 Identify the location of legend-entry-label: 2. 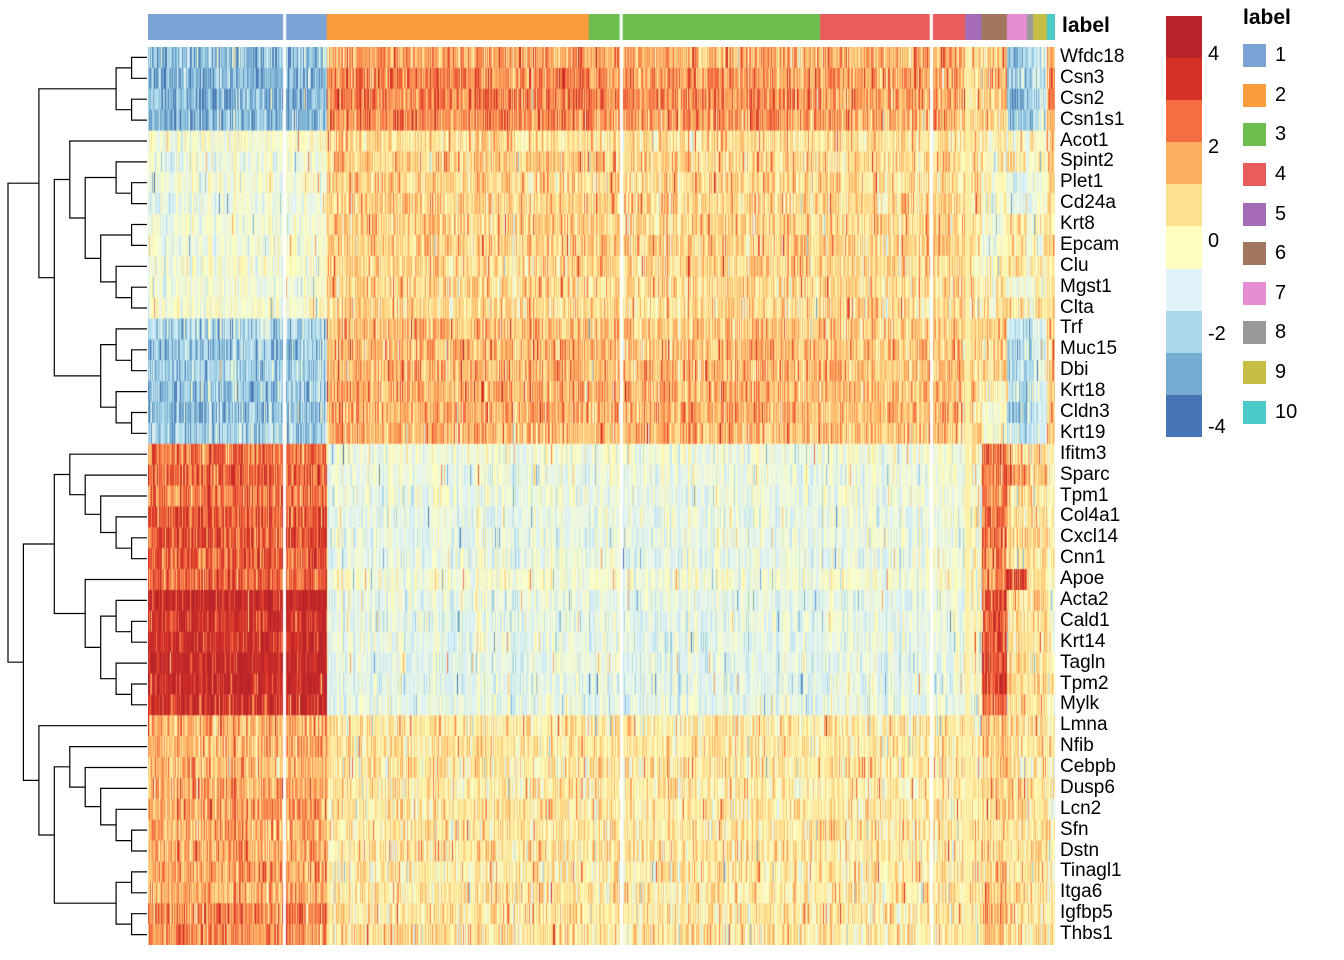
(1281, 94).